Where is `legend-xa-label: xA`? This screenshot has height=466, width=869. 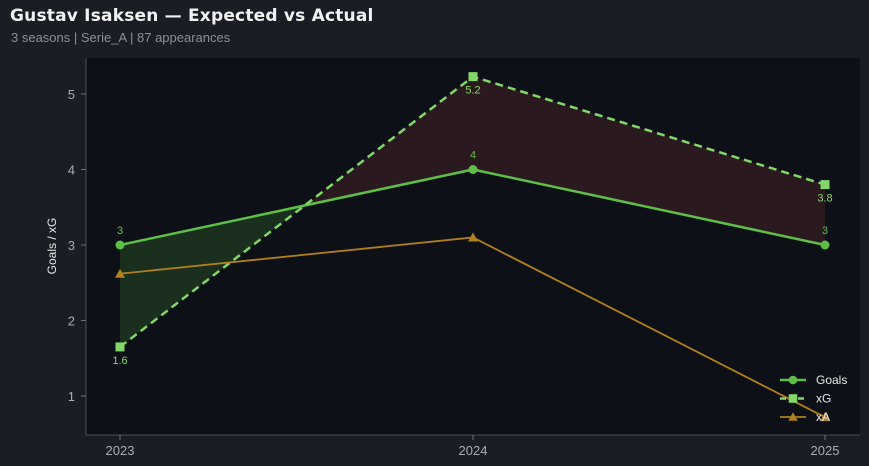 legend-xa-label: xA is located at coordinates (823, 417).